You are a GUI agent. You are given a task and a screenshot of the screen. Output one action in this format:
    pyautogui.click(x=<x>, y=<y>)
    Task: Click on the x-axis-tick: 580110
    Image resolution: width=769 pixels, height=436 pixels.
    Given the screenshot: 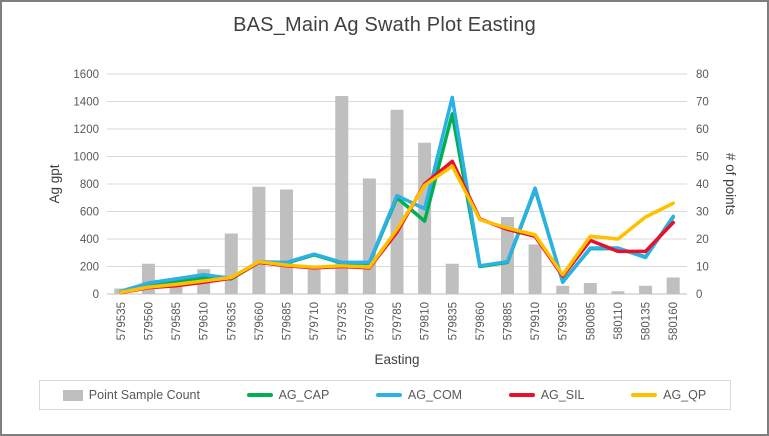 What is the action you would take?
    pyautogui.click(x=619, y=321)
    